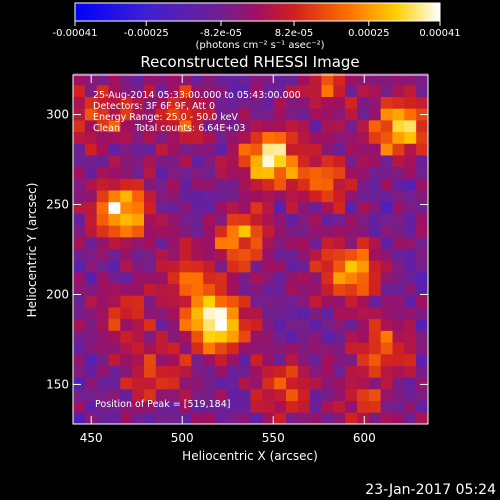 This screenshot has height=500, width=500. What do you see at coordinates (368, 33) in the screenshot?
I see `colorbar-tick-label: 0.00025` at bounding box center [368, 33].